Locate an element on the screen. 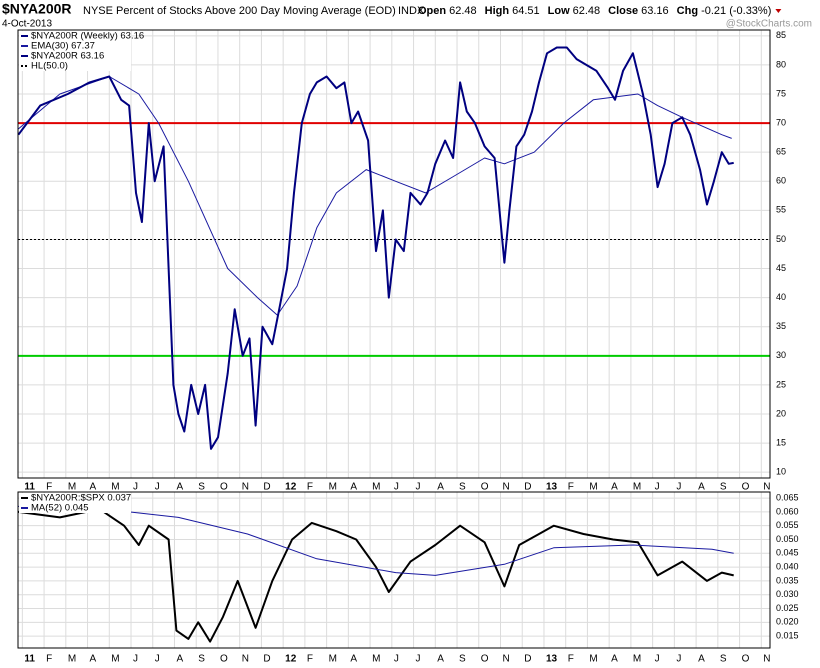 The image size is (820, 668). y-tick-label: 40 is located at coordinates (781, 297).